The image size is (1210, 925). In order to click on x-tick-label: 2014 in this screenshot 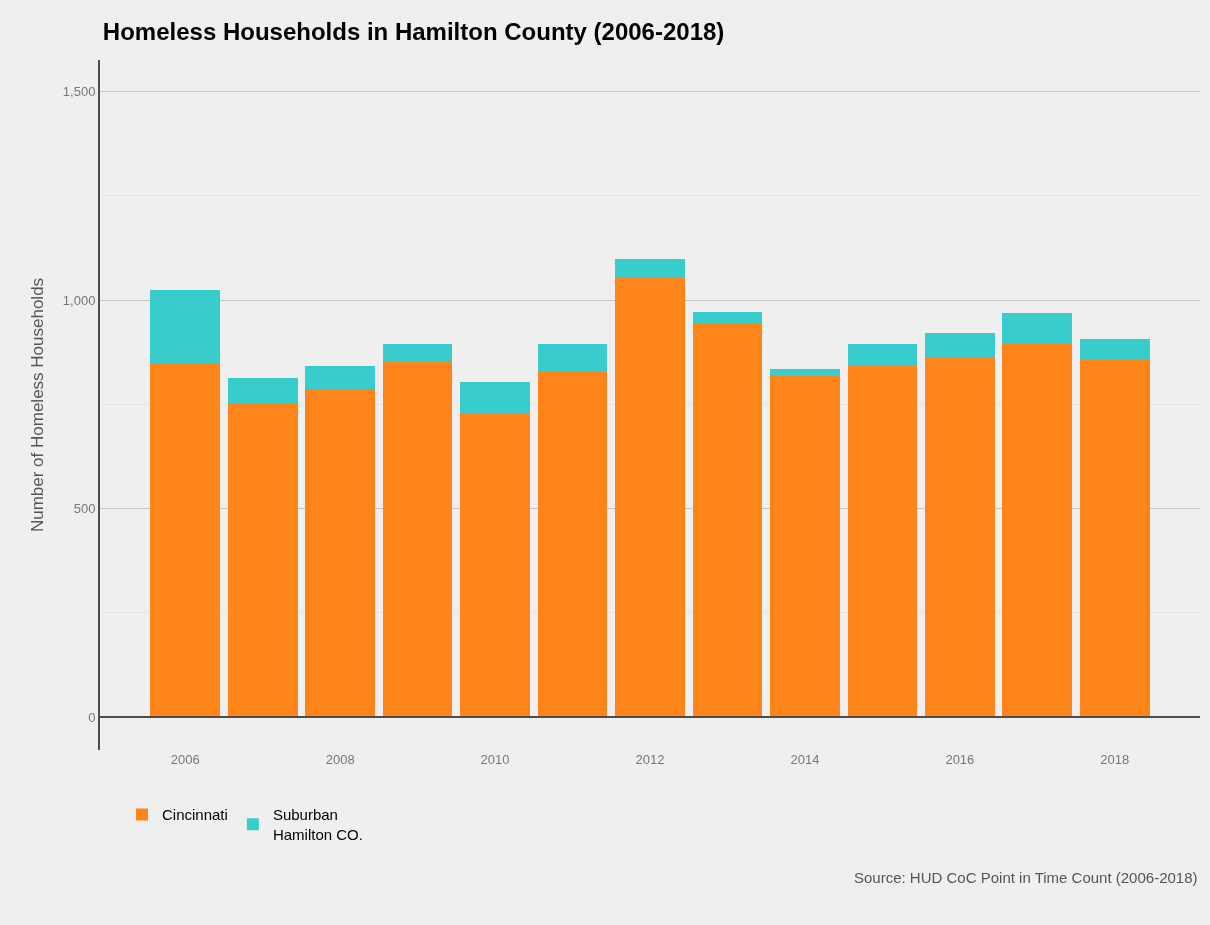, I will do `click(805, 759)`.